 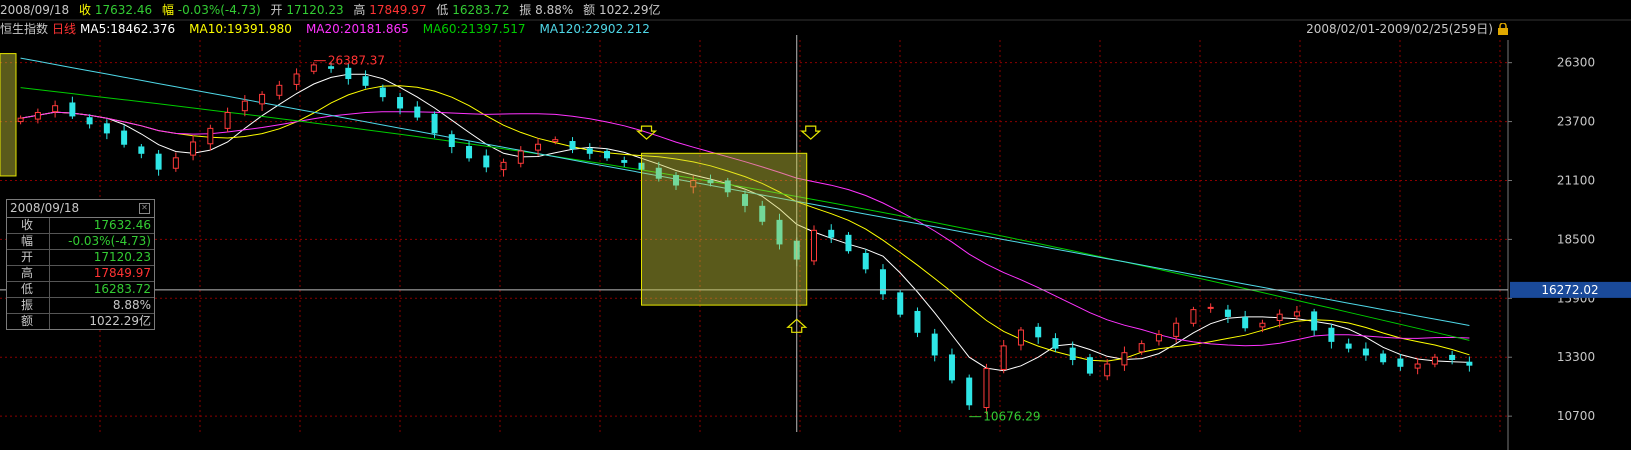 What do you see at coordinates (240, 29) in the screenshot?
I see `legend-ma10: MA10:19391.980` at bounding box center [240, 29].